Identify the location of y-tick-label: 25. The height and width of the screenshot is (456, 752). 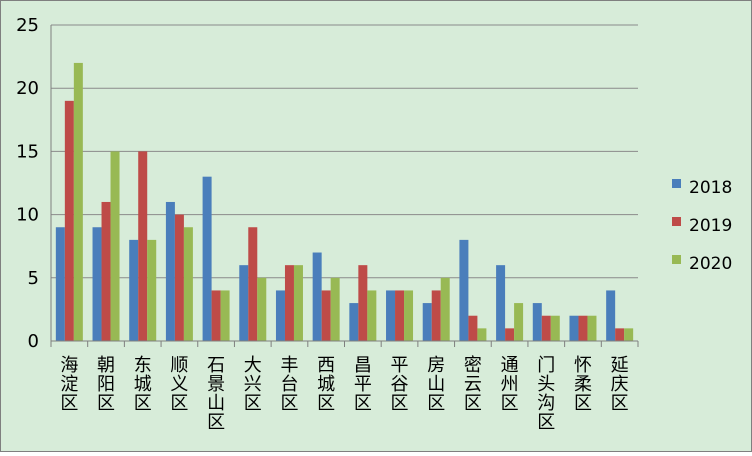
(27, 25).